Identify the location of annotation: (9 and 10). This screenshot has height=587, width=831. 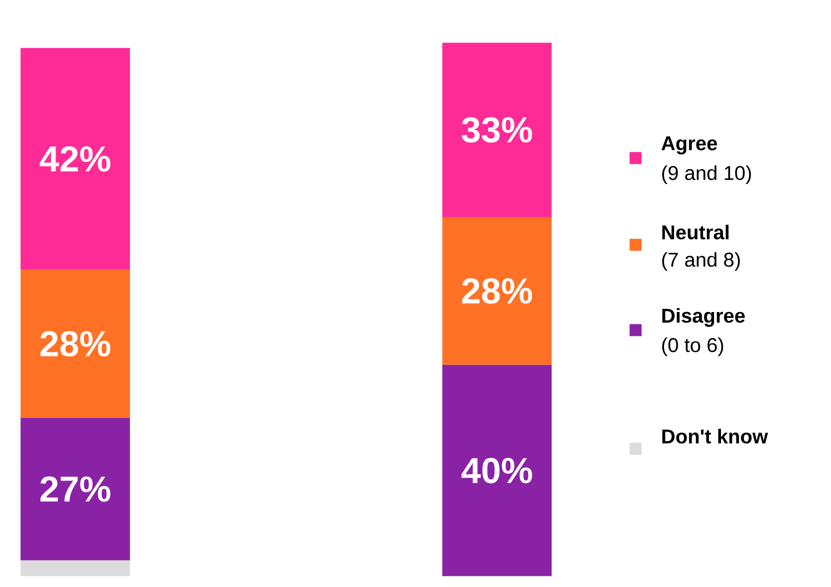
(706, 174).